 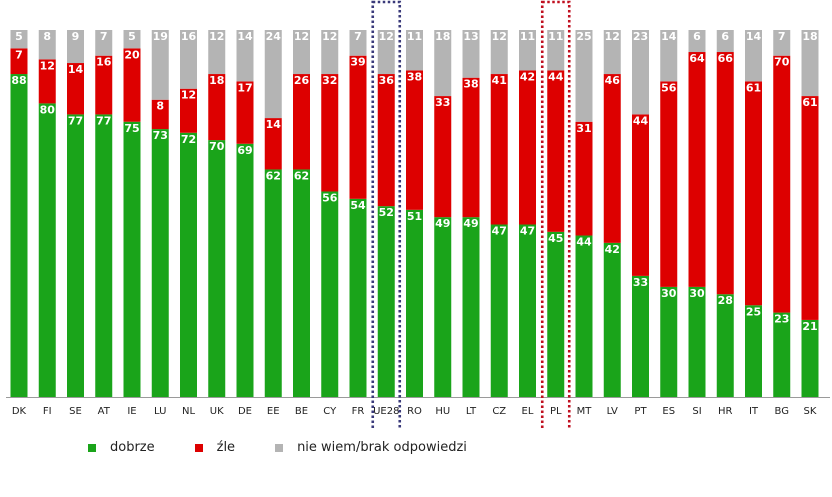 I want to click on data-label-dobrze-si: 30, so click(x=697, y=293).